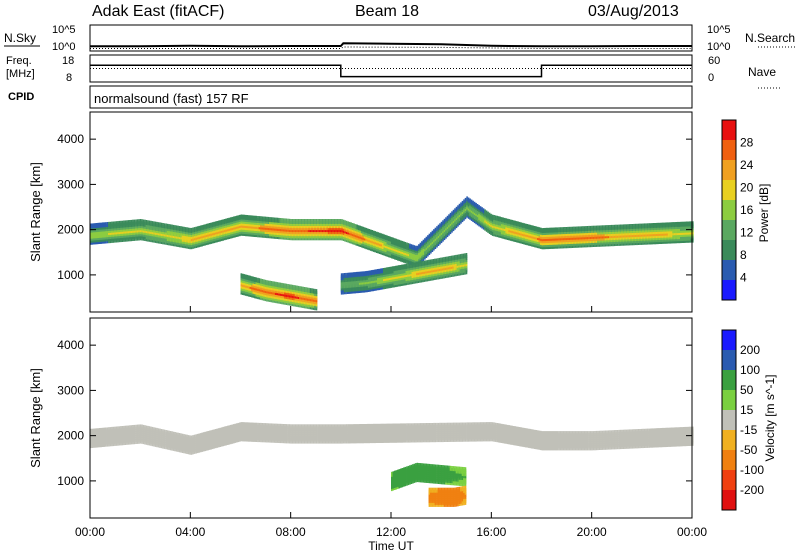  I want to click on noise-right-tick-low: 10^0, so click(719, 47).